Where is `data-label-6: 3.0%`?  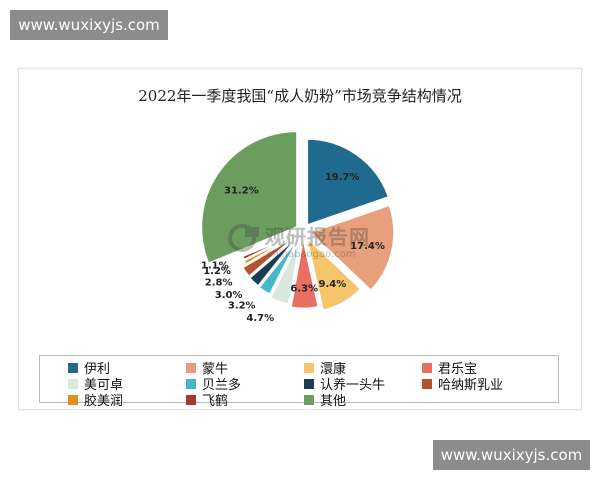 data-label-6: 3.0% is located at coordinates (229, 295).